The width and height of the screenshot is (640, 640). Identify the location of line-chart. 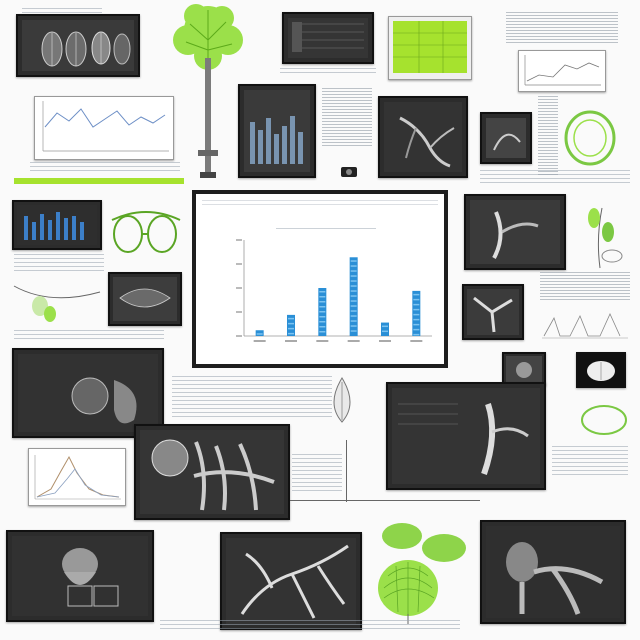
(105, 126).